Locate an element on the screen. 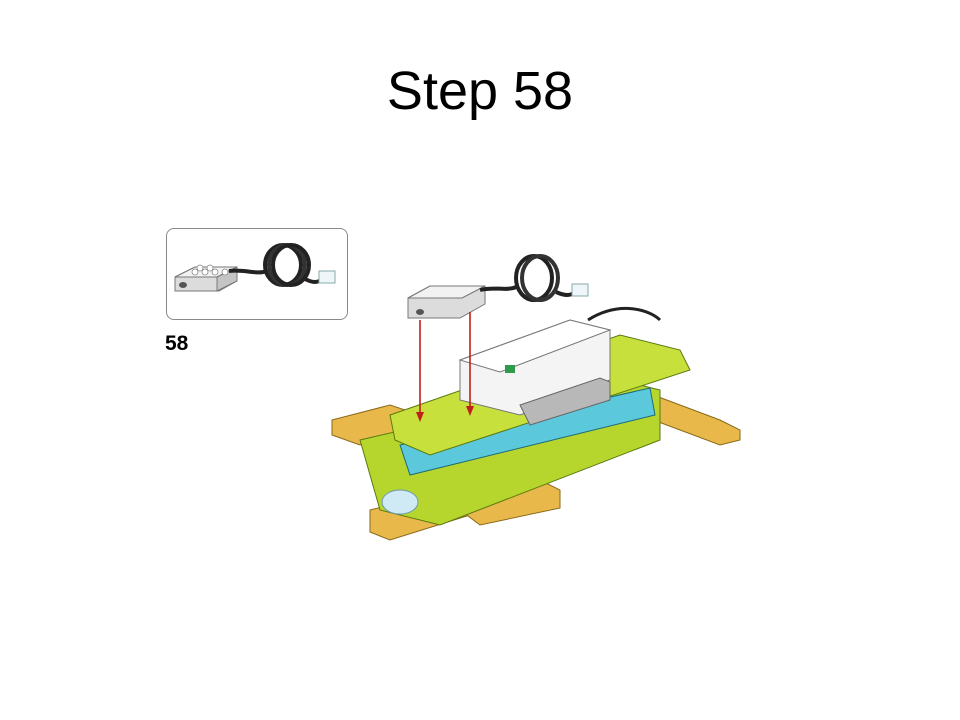 The image size is (960, 720). step-number: 58 is located at coordinates (177, 343).